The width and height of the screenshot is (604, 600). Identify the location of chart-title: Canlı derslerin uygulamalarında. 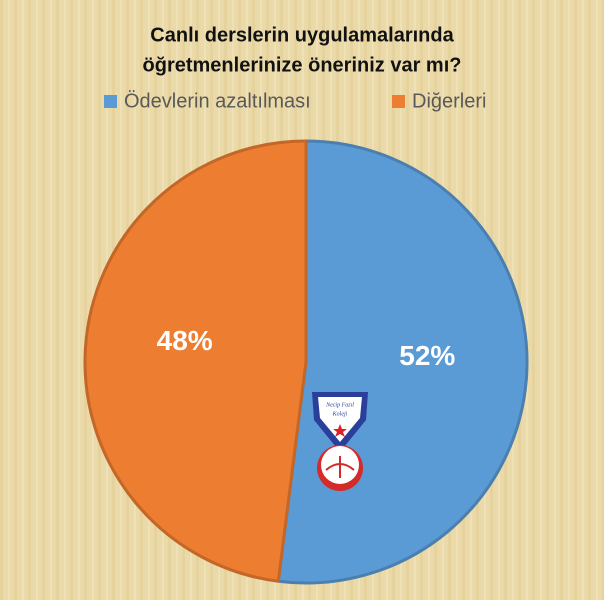
(302, 35).